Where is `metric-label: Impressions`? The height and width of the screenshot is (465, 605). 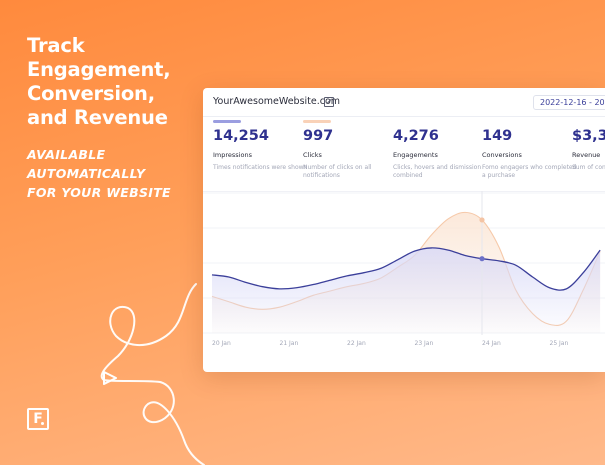
metric-label: Impressions is located at coordinates (232, 155).